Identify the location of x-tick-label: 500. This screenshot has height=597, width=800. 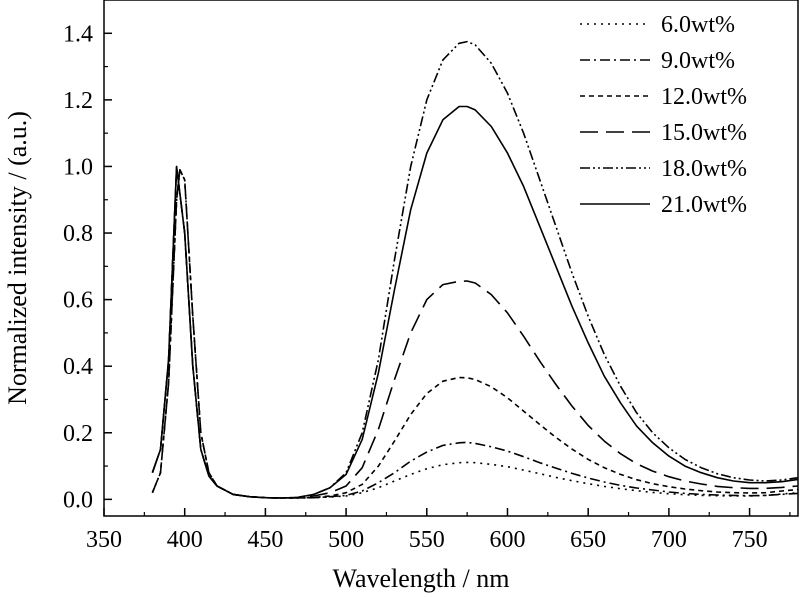
(346, 540).